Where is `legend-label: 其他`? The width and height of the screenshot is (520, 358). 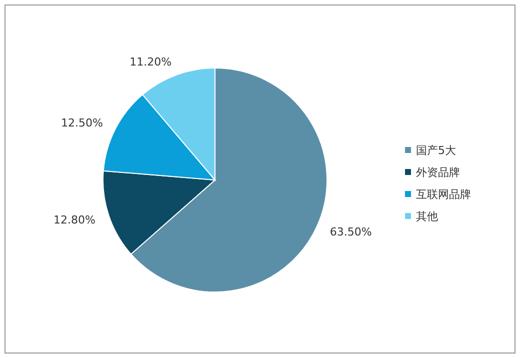 legend-label: 其他 is located at coordinates (427, 216).